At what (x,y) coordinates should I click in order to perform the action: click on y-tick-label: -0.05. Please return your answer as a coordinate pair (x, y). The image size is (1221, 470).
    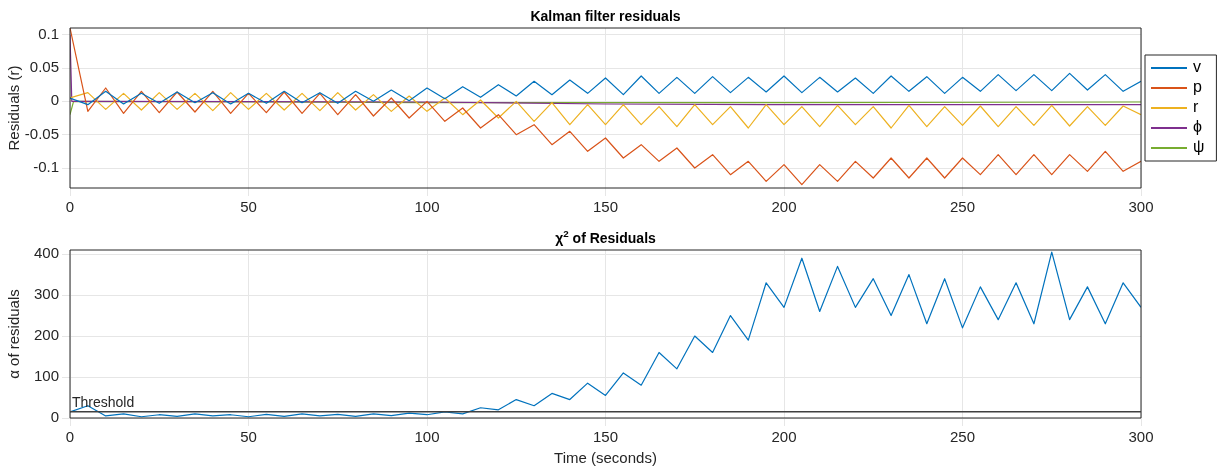
    Looking at the image, I should click on (41, 133).